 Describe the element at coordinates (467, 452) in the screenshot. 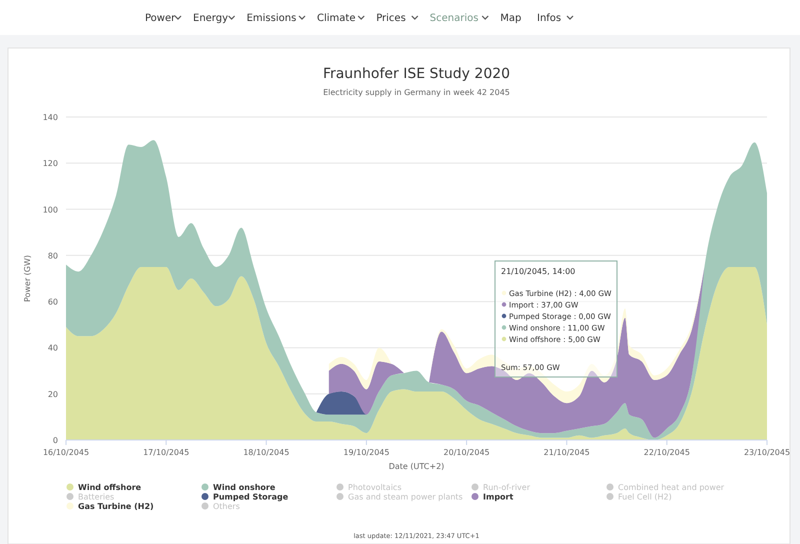

I see `x-tick-label: 20/10/2045` at that location.